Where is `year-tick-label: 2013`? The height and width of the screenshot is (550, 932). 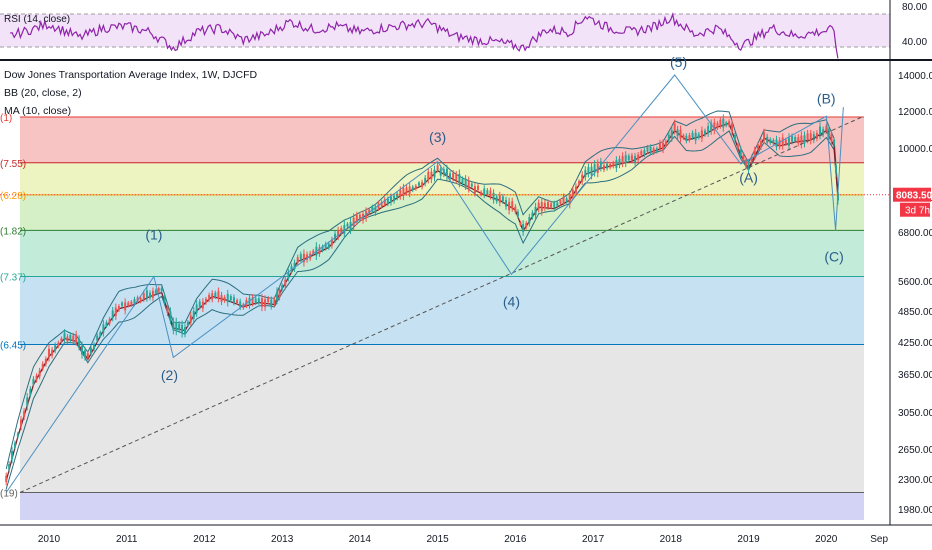 year-tick-label: 2013 is located at coordinates (282, 539).